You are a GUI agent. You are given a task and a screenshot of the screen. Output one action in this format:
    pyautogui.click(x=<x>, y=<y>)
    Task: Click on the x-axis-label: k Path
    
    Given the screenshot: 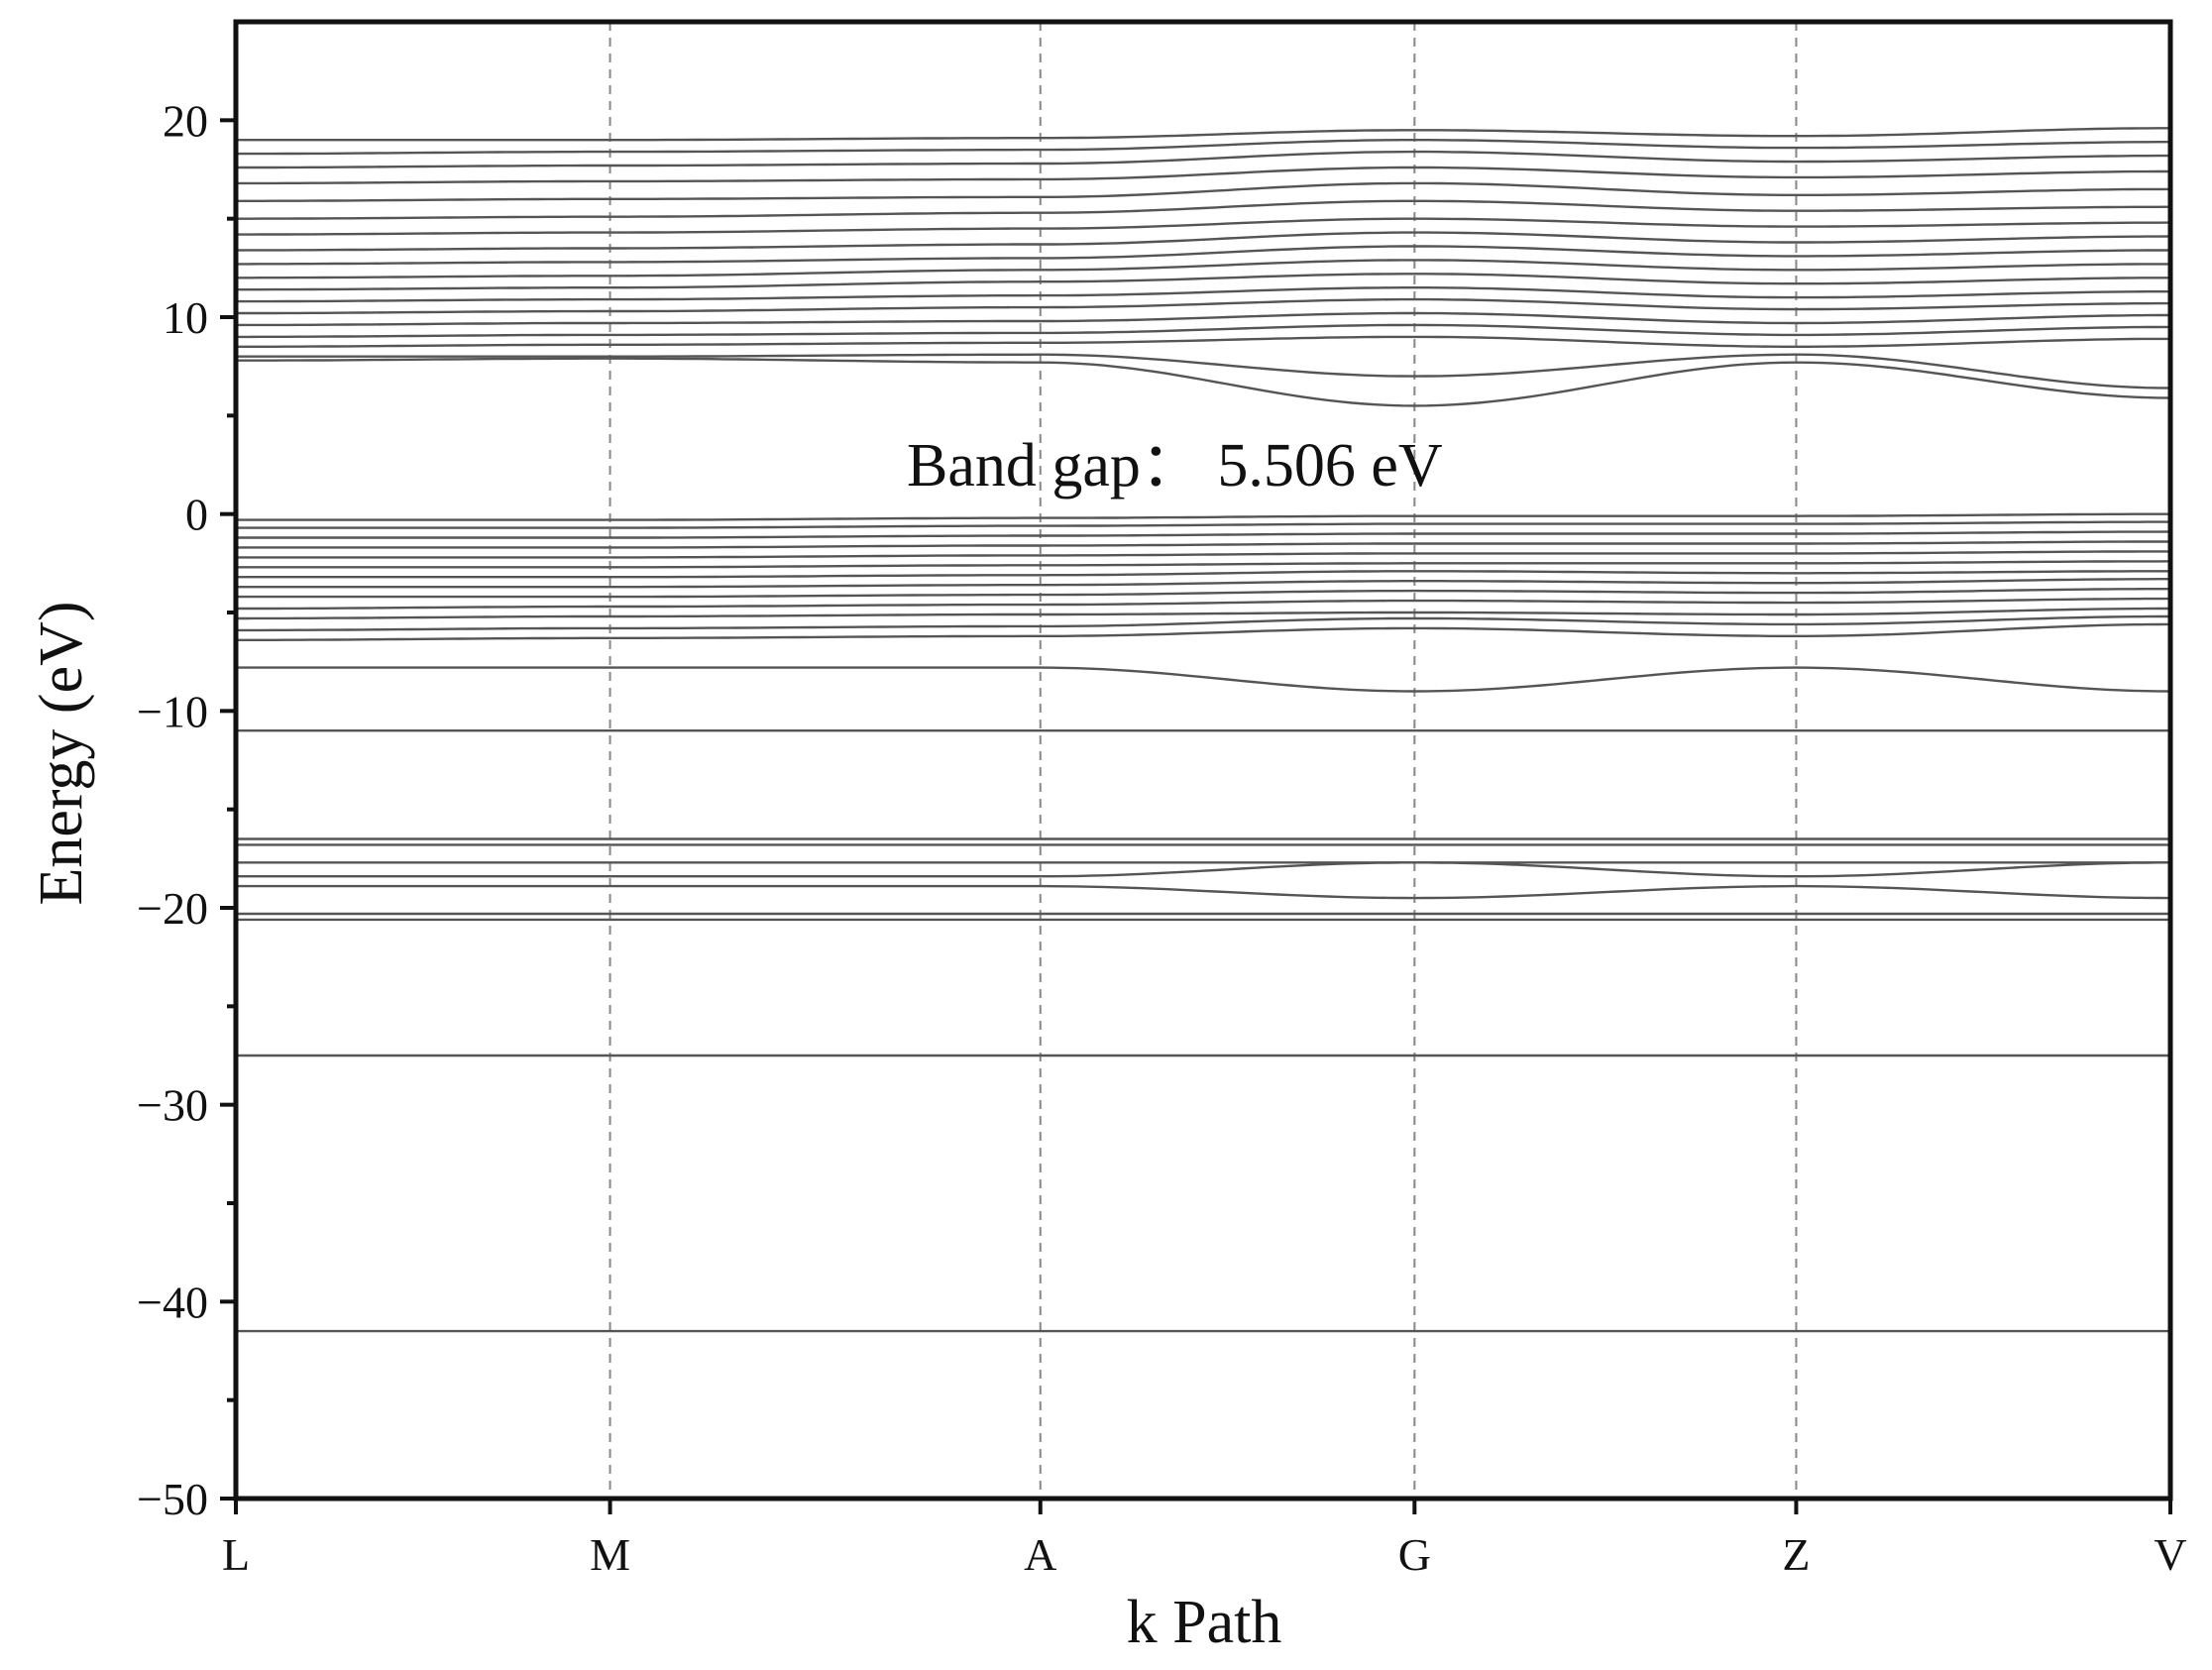 What is the action you would take?
    pyautogui.click(x=1204, y=1622)
    